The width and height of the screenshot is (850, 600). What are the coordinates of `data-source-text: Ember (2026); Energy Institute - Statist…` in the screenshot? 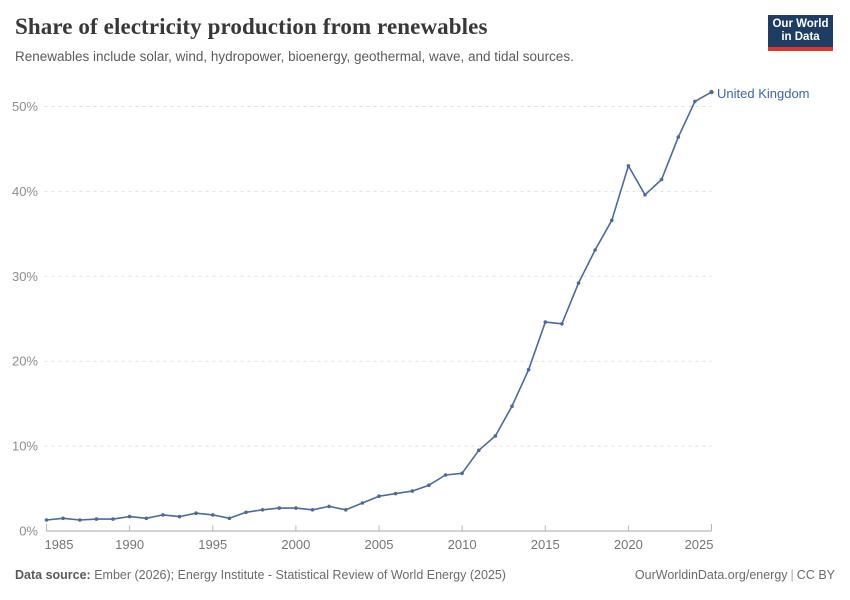 It's located at (298, 575).